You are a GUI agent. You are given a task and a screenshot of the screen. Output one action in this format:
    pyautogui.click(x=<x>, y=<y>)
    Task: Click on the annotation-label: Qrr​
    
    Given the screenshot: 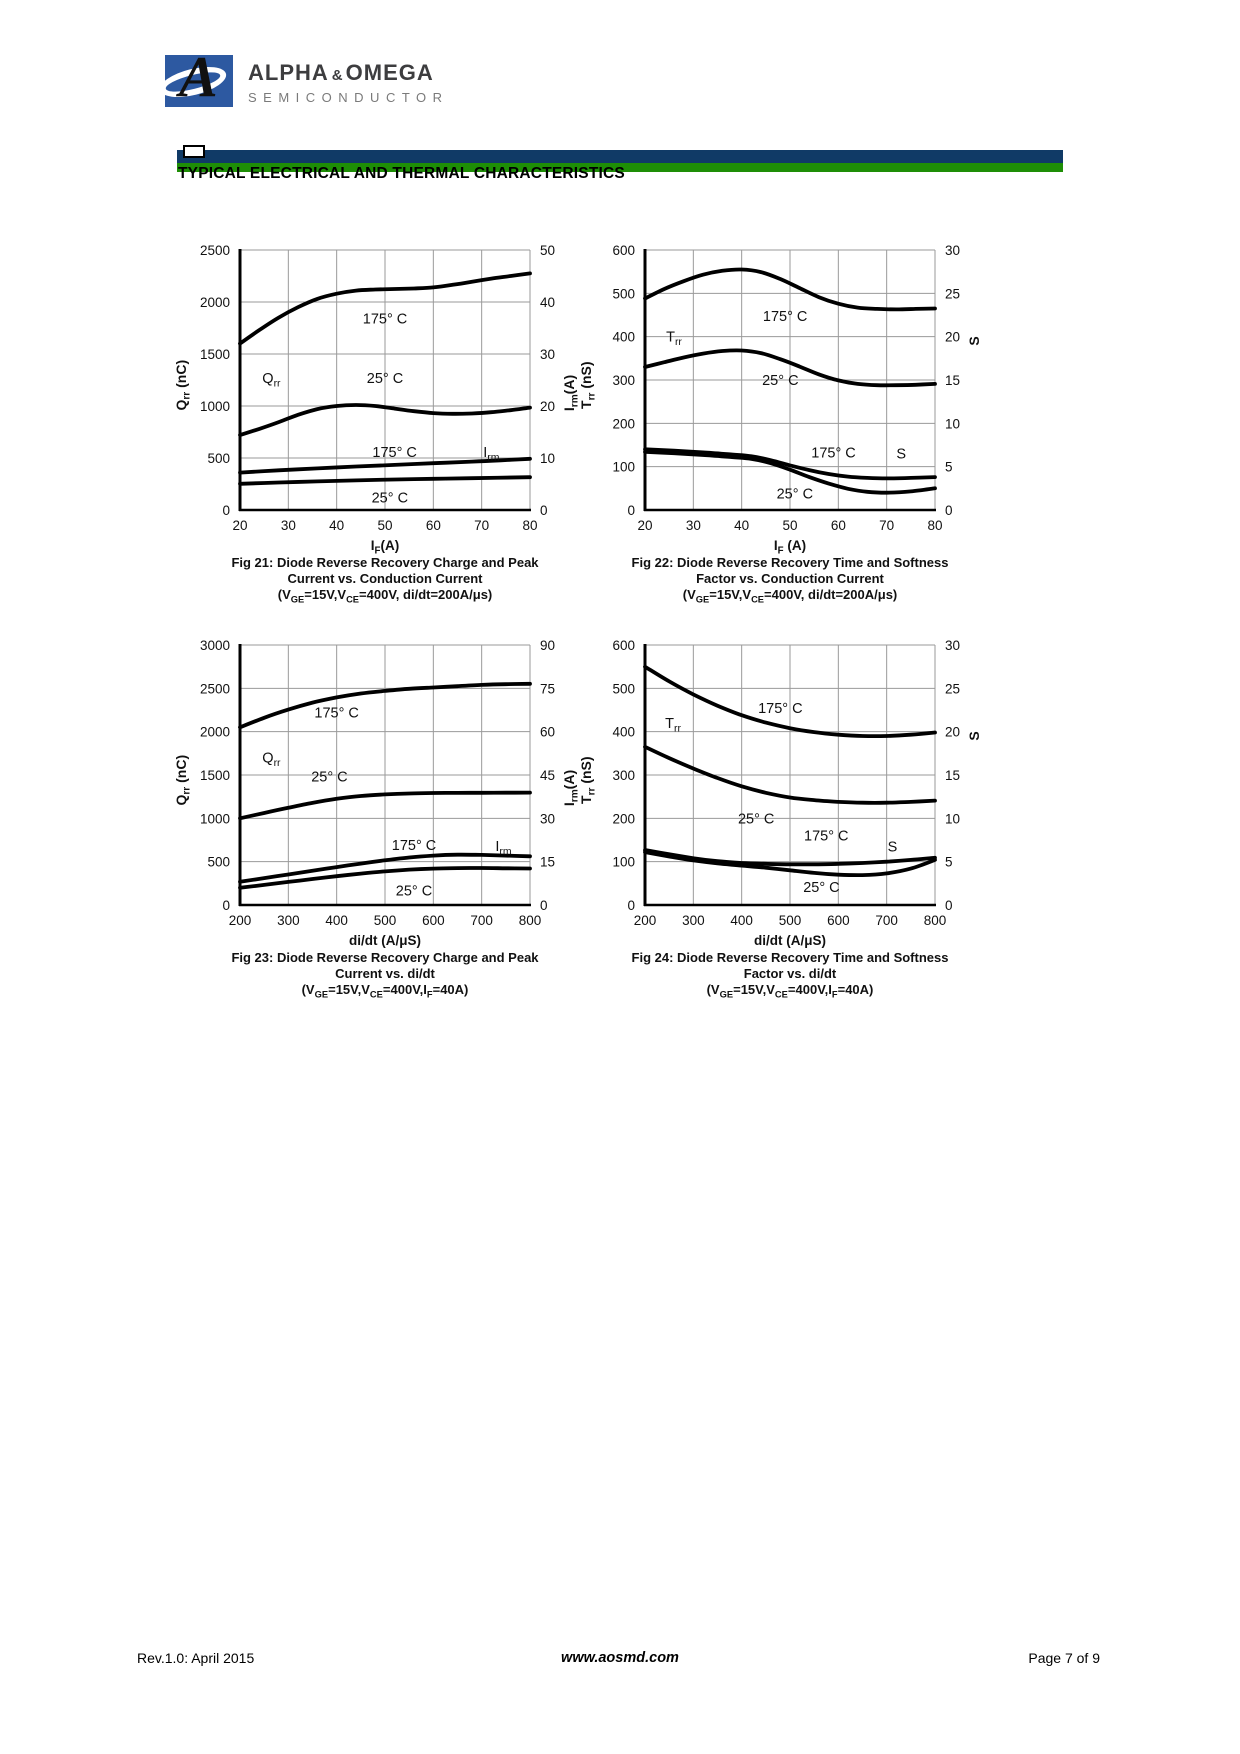 What is the action you would take?
    pyautogui.click(x=271, y=380)
    